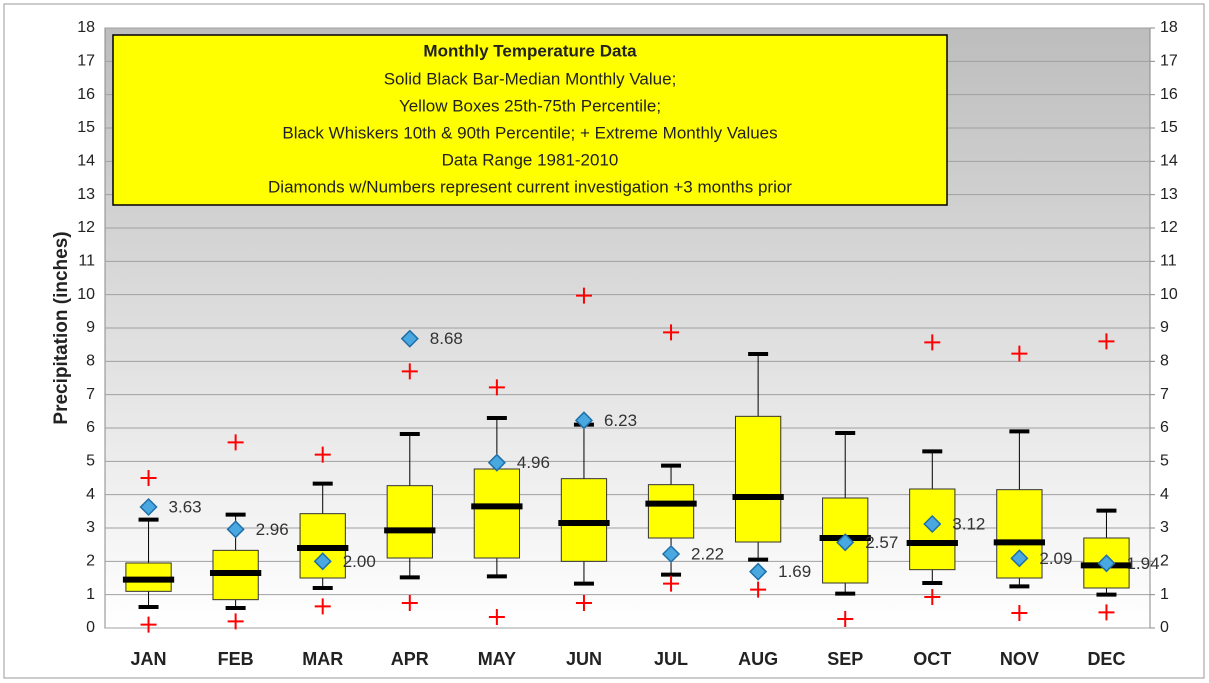 This screenshot has width=1209, height=683. I want to click on y-tick-label: 14, so click(86, 161).